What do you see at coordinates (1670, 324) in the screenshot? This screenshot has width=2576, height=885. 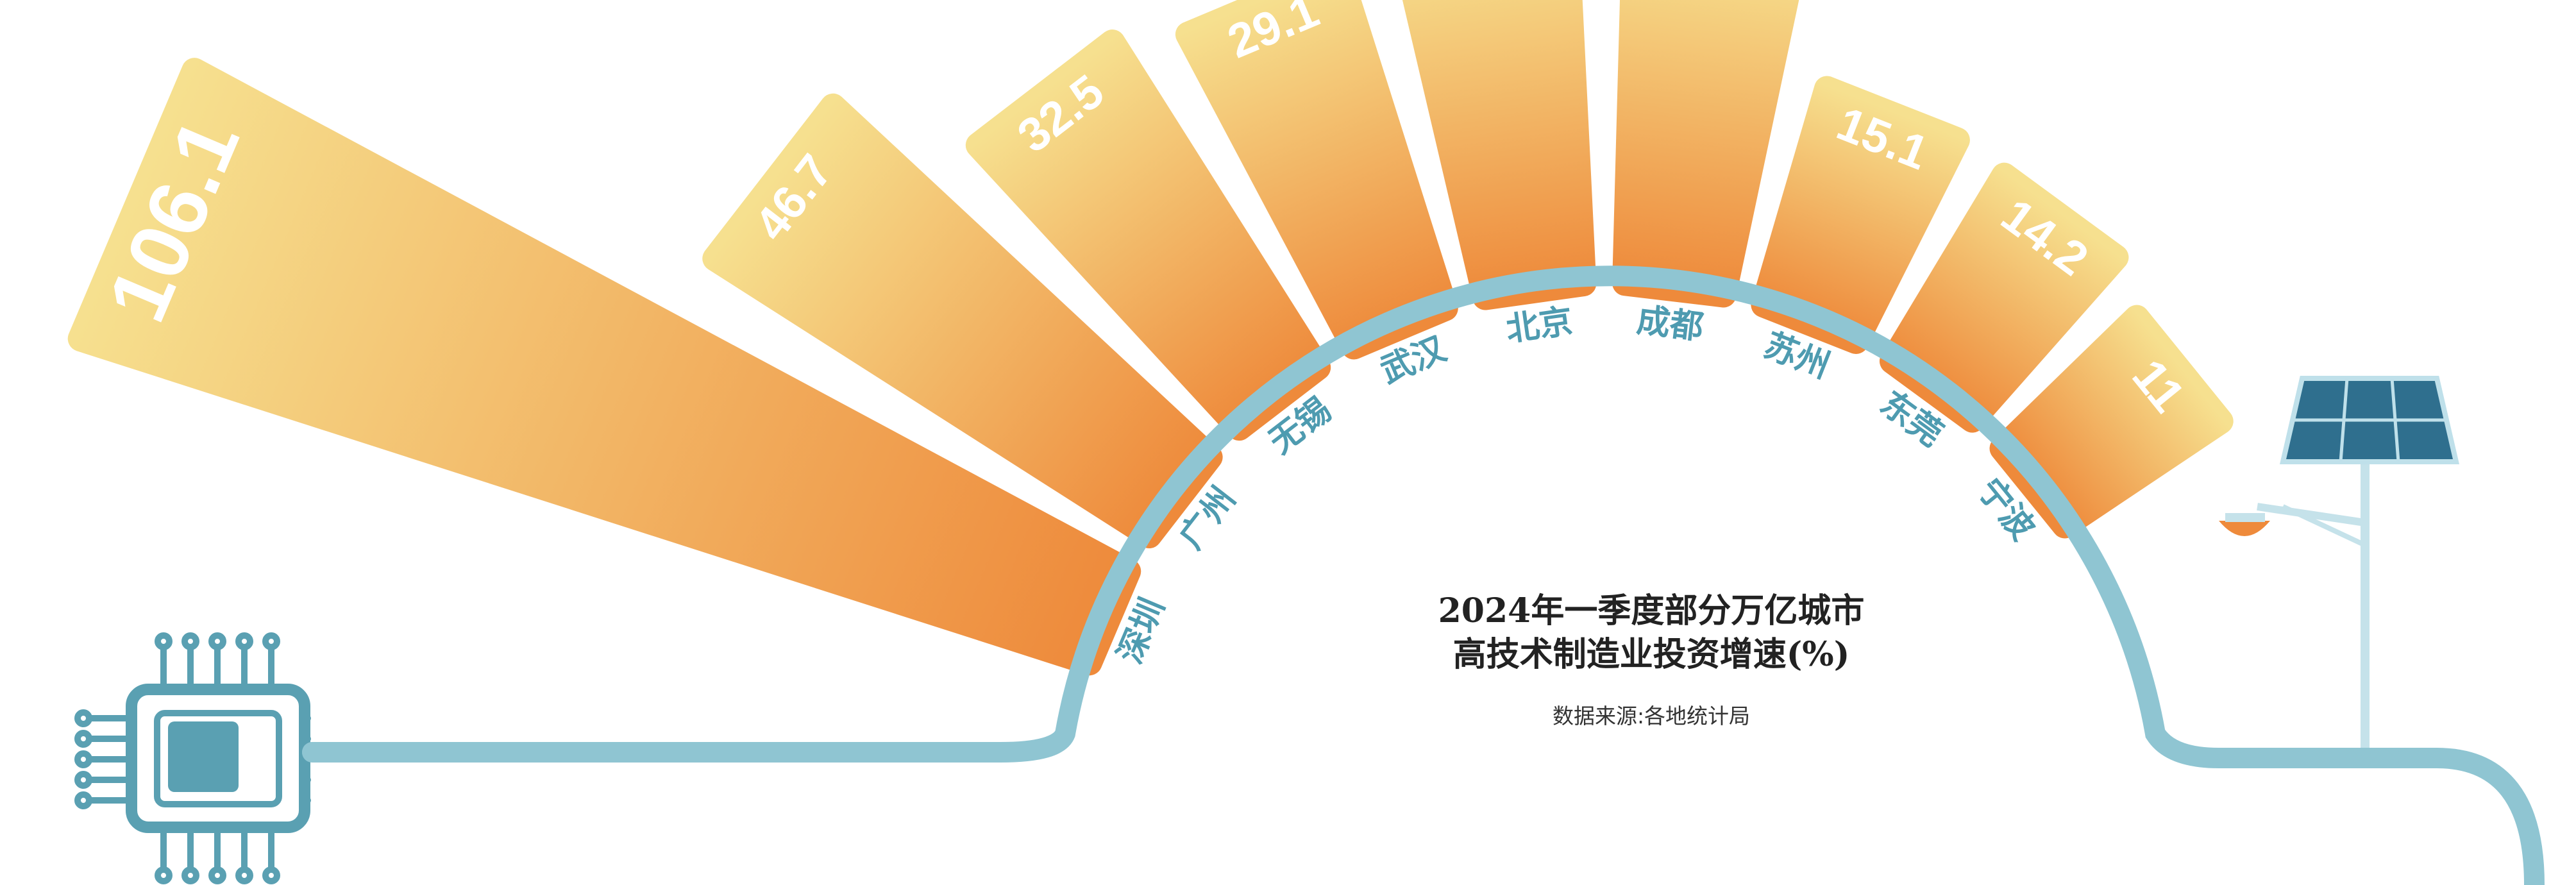 I see `category-label: 成都` at bounding box center [1670, 324].